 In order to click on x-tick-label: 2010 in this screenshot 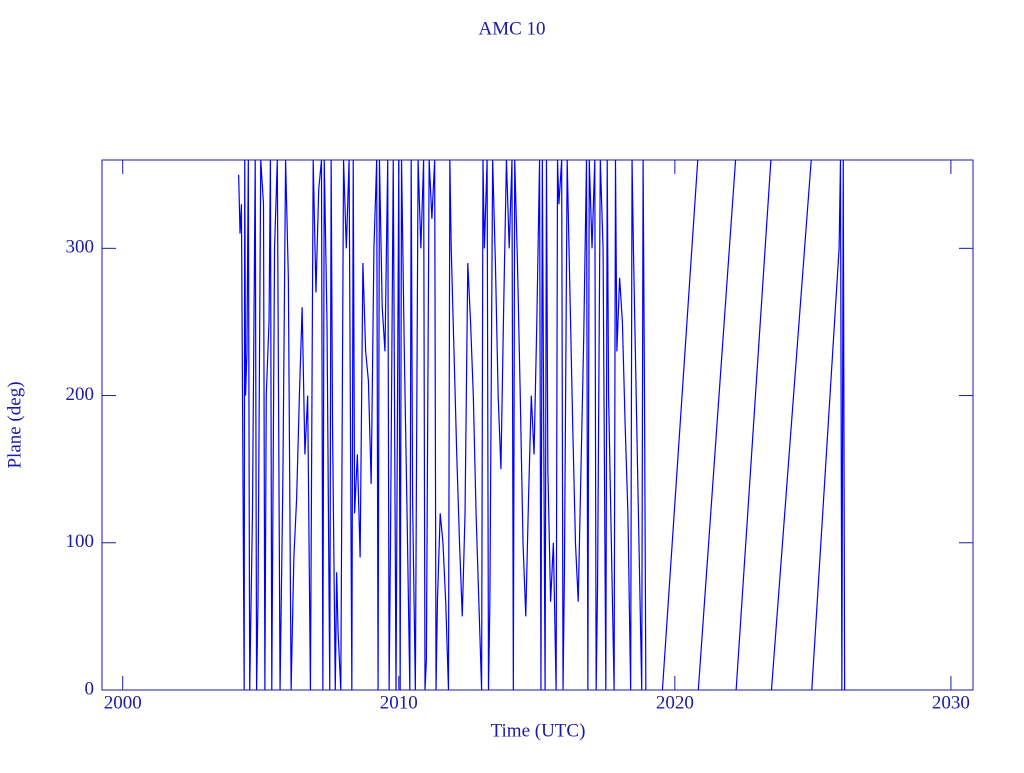, I will do `click(399, 702)`.